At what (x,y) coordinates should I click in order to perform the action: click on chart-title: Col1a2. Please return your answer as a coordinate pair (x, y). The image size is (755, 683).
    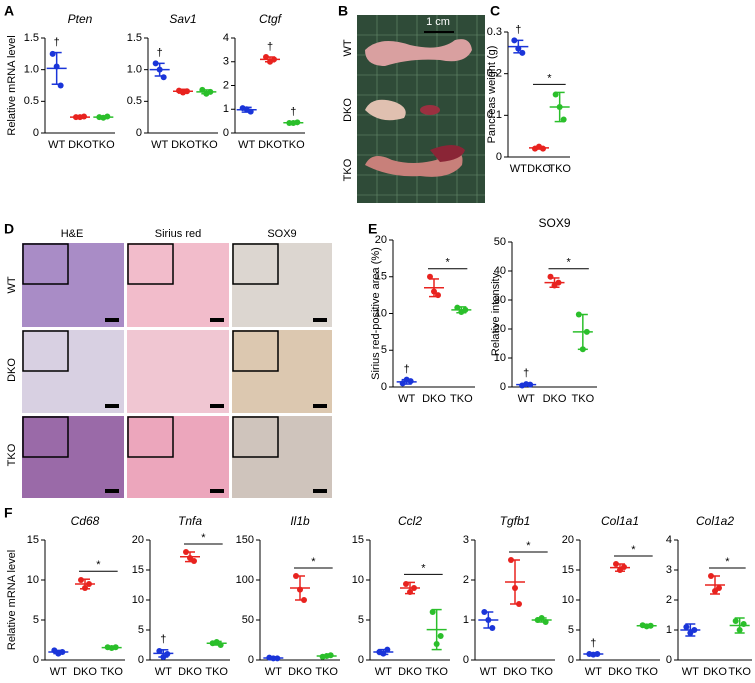
    Looking at the image, I should click on (715, 521).